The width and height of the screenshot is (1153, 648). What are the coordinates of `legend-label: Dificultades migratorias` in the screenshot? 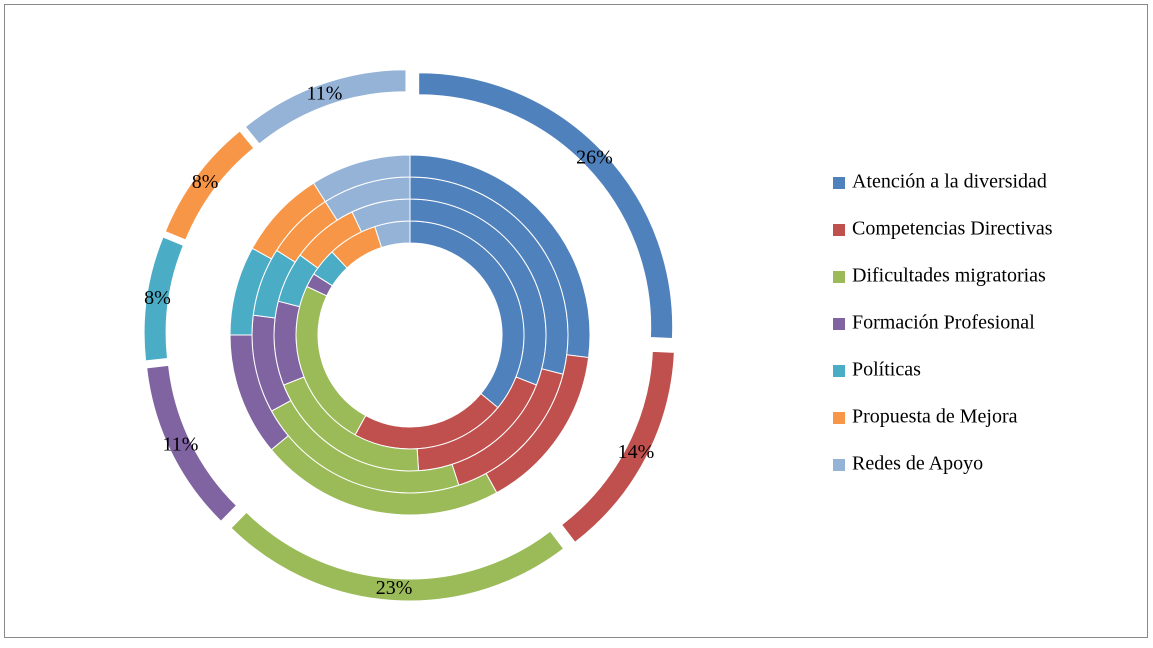 It's located at (949, 276).